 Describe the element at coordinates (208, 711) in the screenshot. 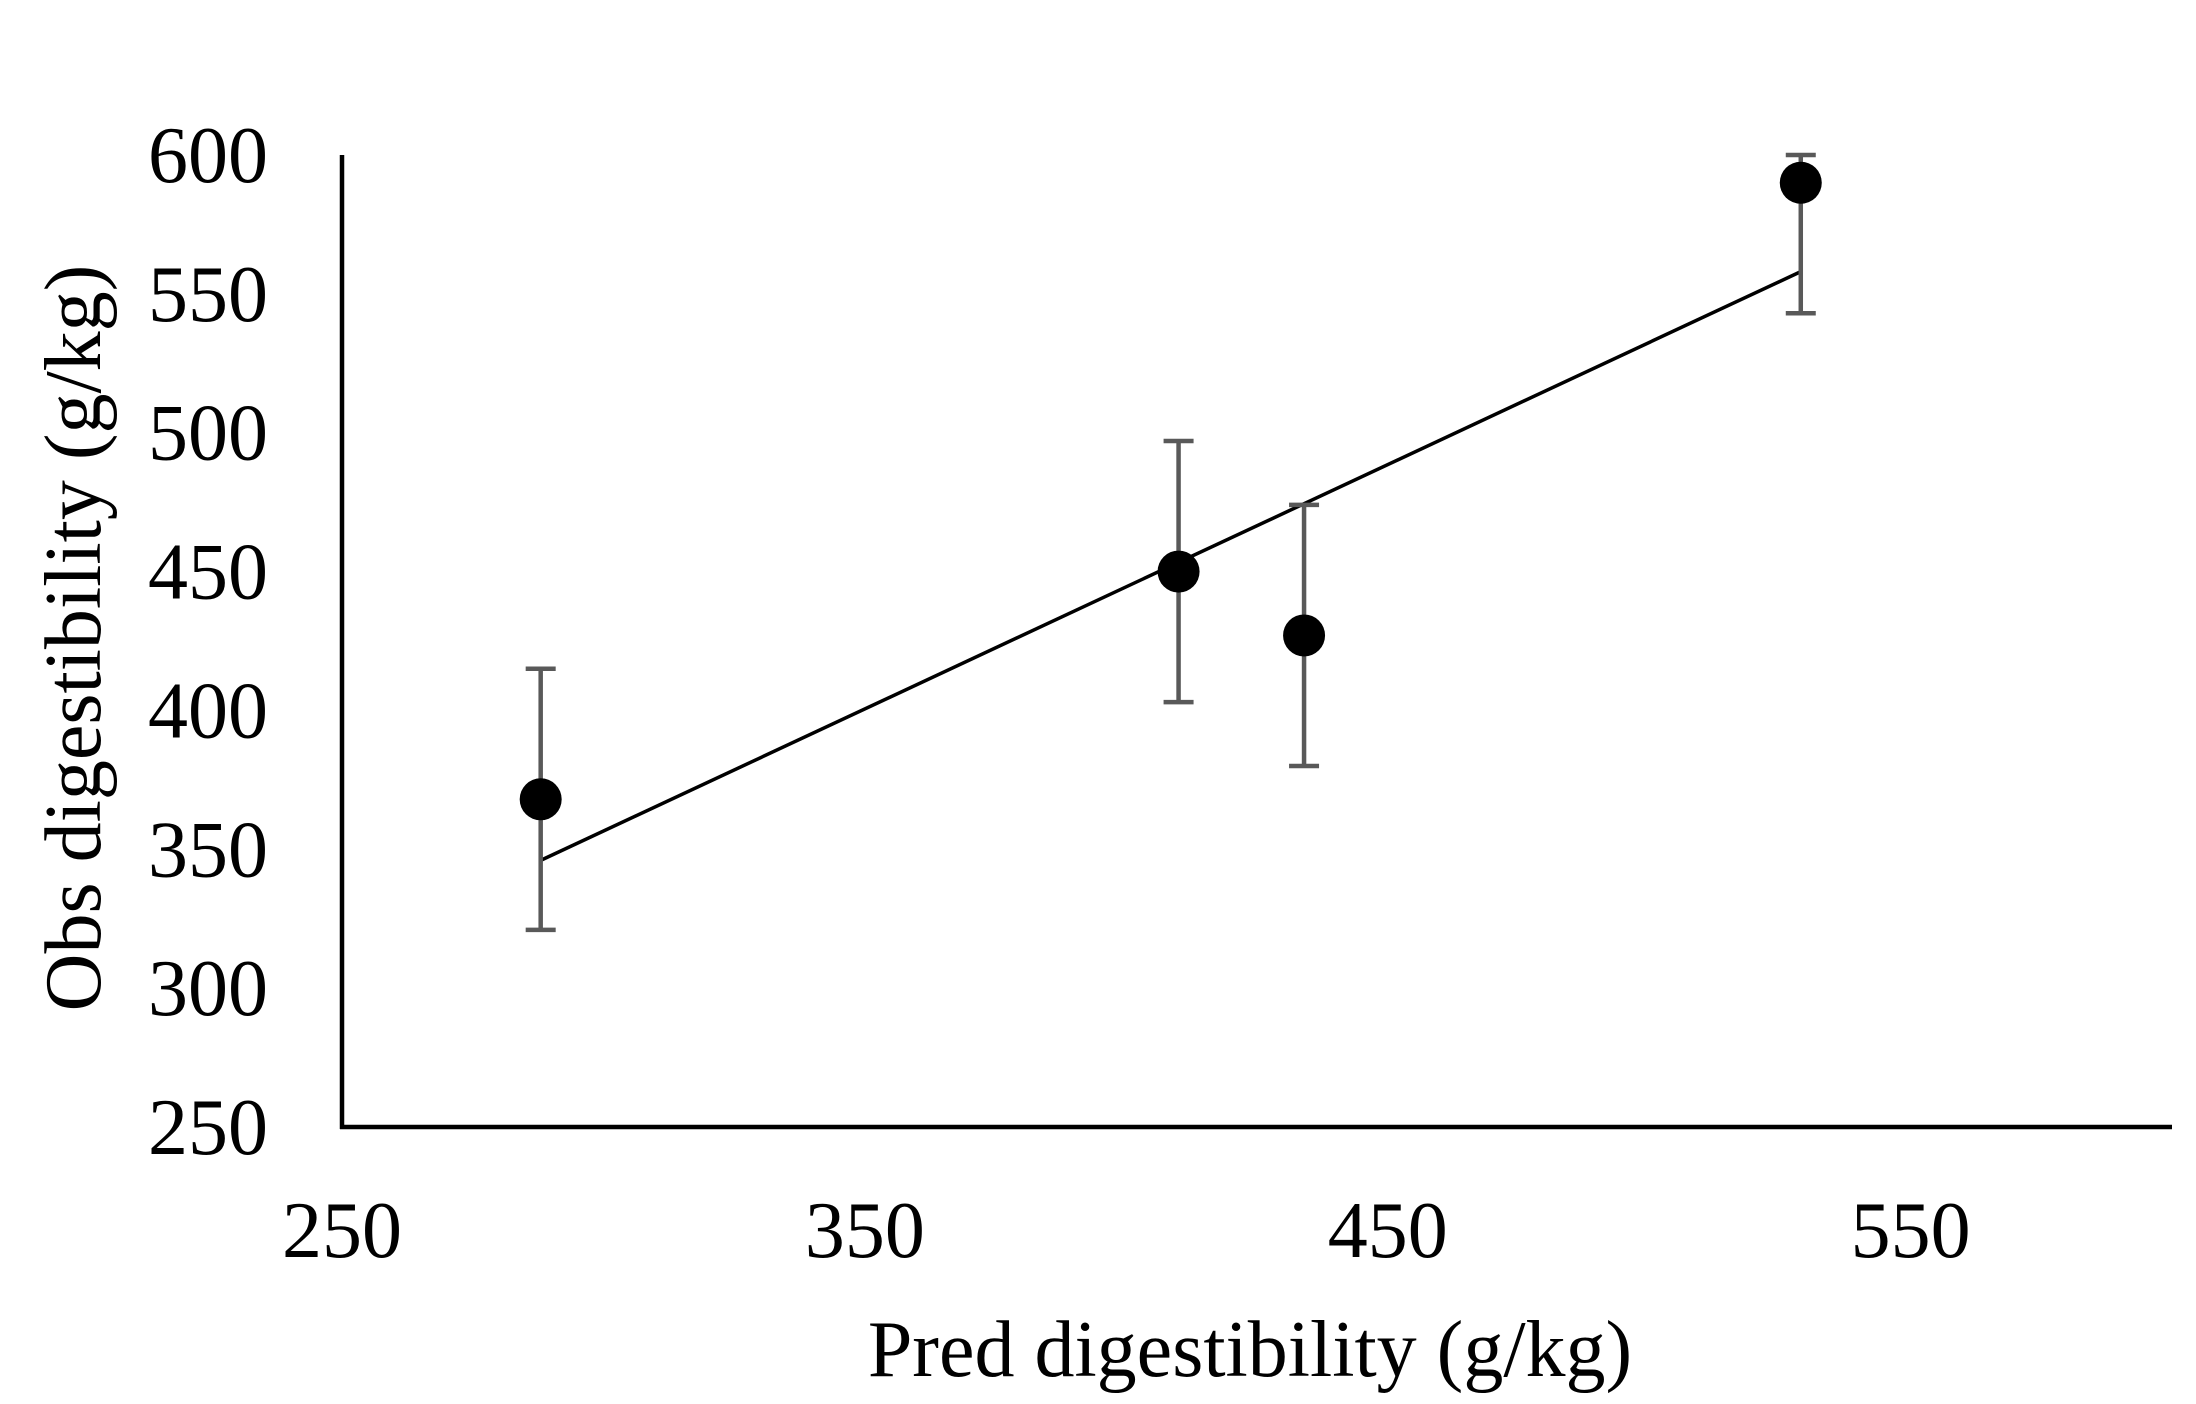

I see `y-tick-label: 400` at that location.